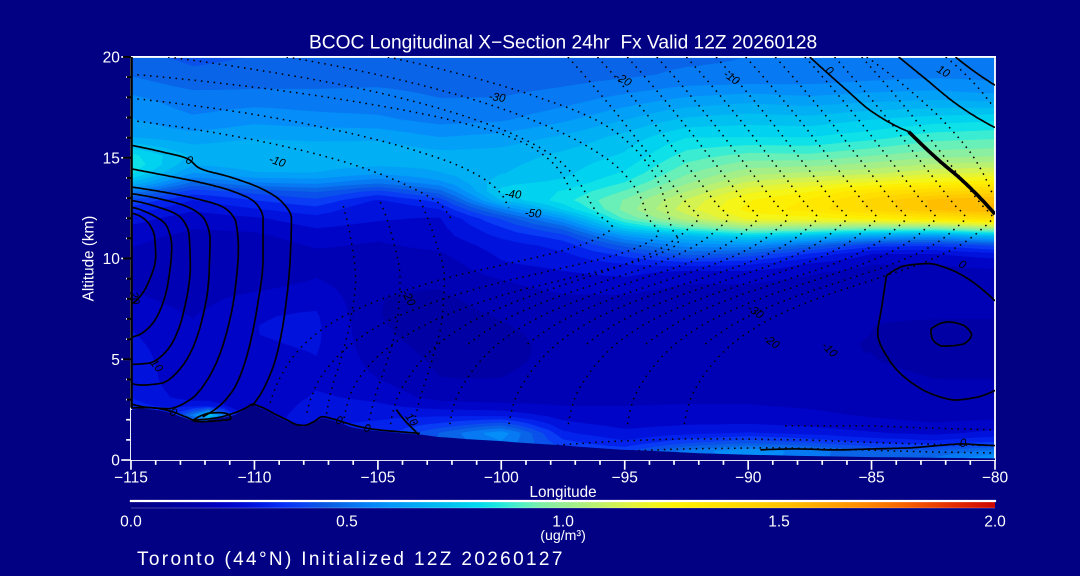  What do you see at coordinates (88, 259) in the screenshot?
I see `svg-text: Altitude (km)` at bounding box center [88, 259].